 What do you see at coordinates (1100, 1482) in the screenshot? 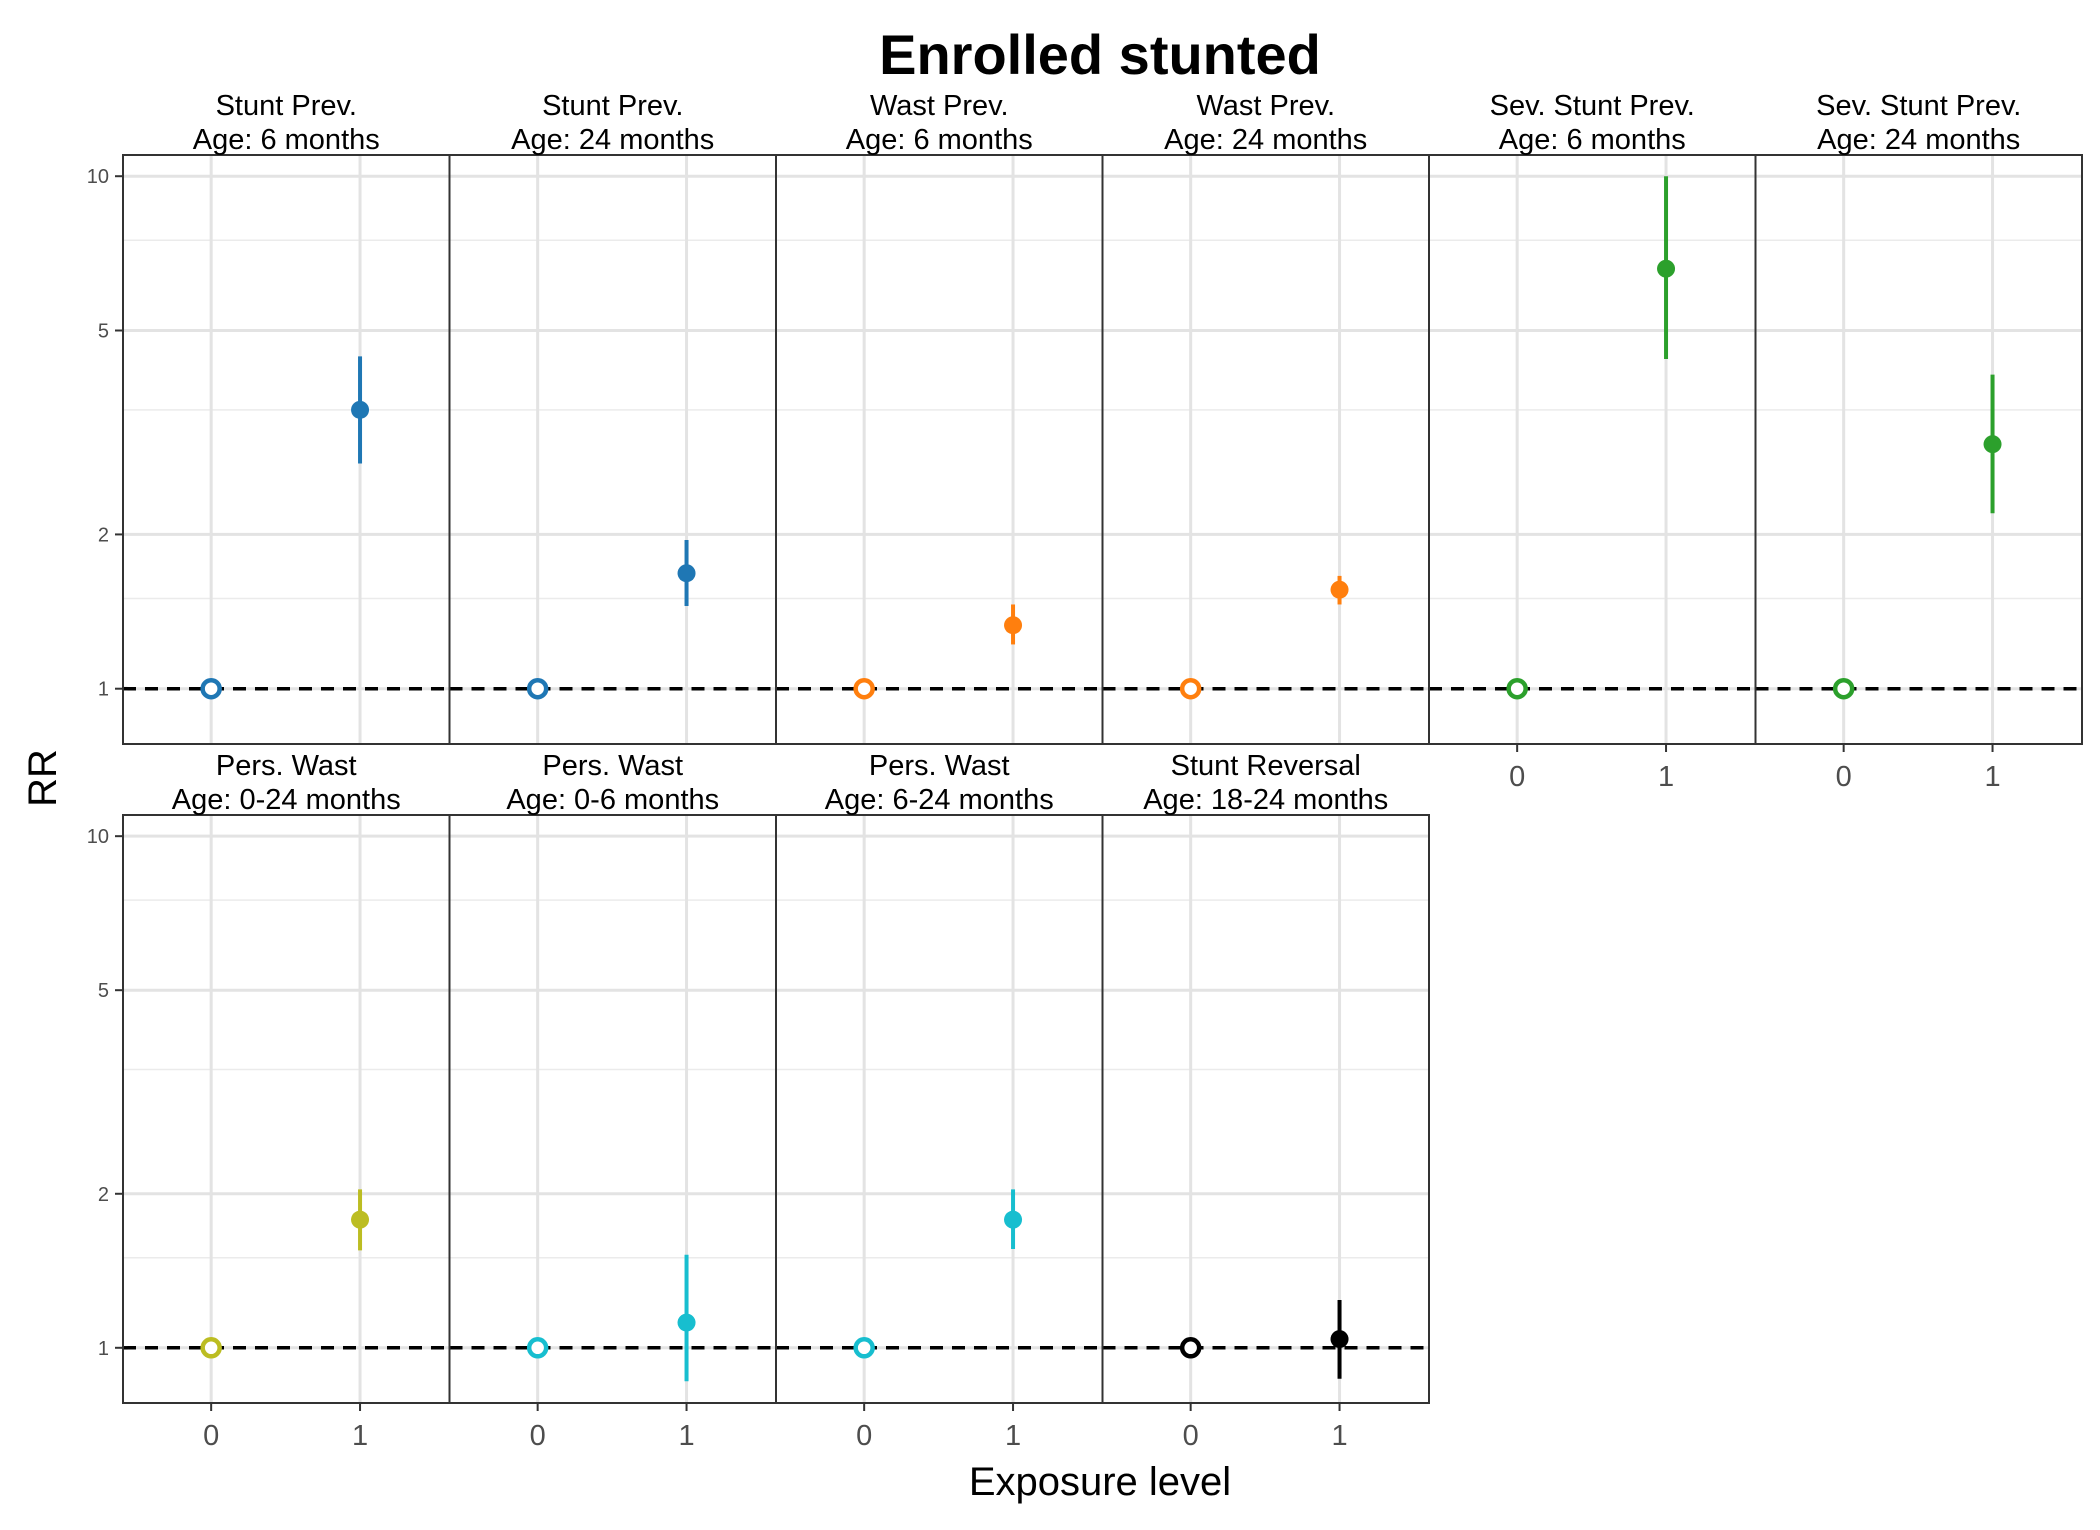
I see `x-axis-label: Exposure level` at bounding box center [1100, 1482].